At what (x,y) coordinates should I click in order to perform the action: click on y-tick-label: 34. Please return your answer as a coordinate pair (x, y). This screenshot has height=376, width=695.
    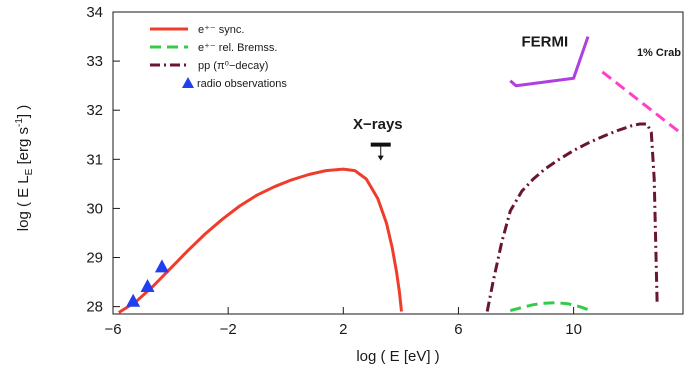
    Looking at the image, I should click on (94, 12).